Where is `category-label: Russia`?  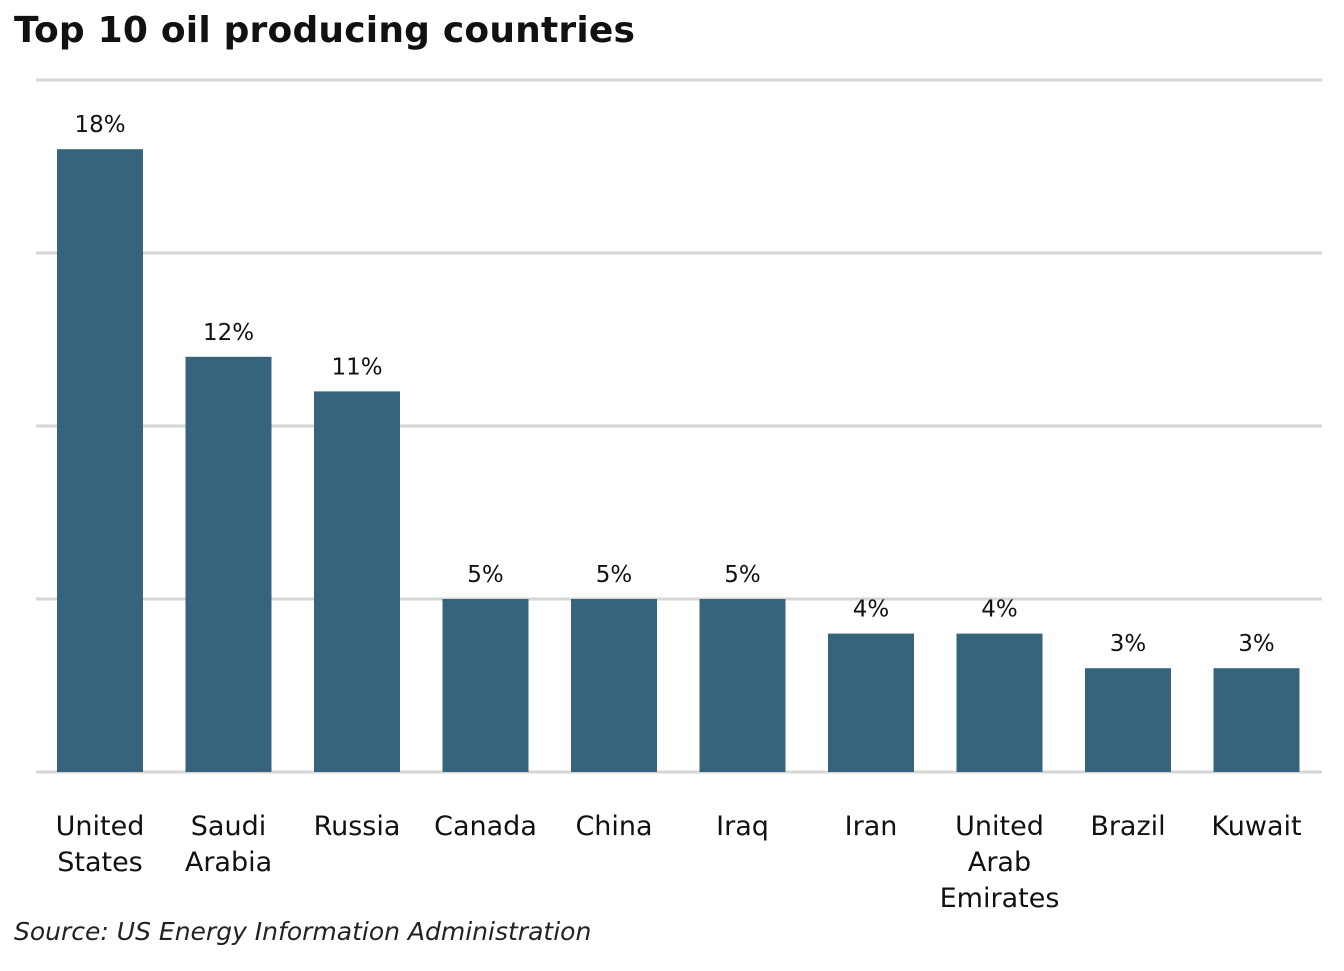 category-label: Russia is located at coordinates (357, 826).